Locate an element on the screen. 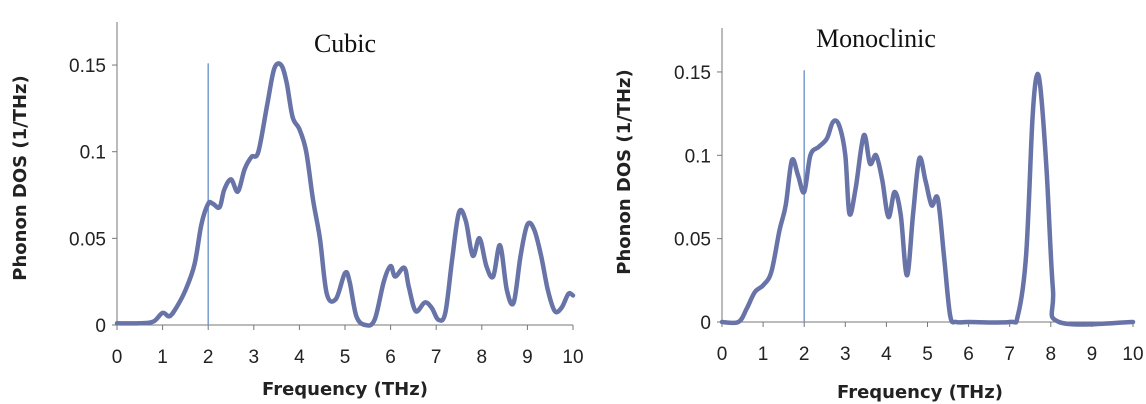  chart-title: Monoclinic is located at coordinates (876, 38).